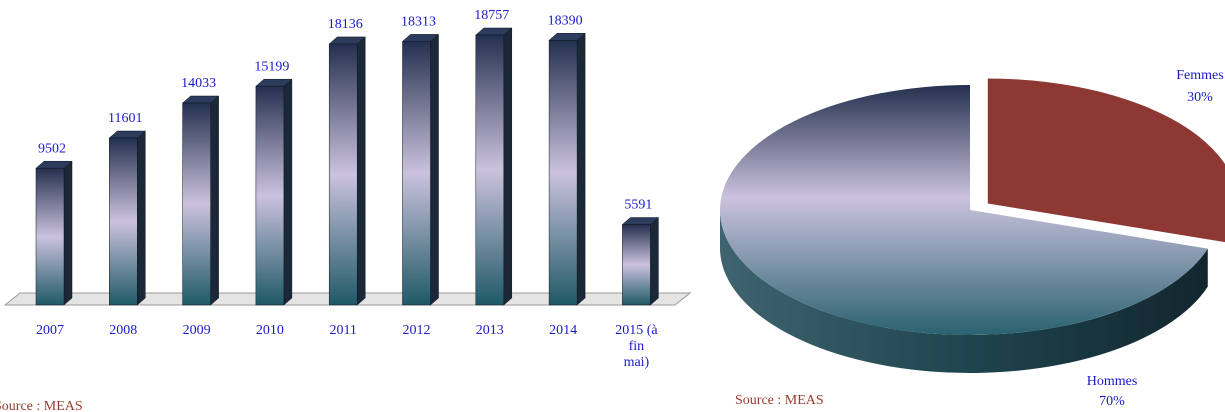  Describe the element at coordinates (345, 24) in the screenshot. I see `value-label: 18136` at that location.